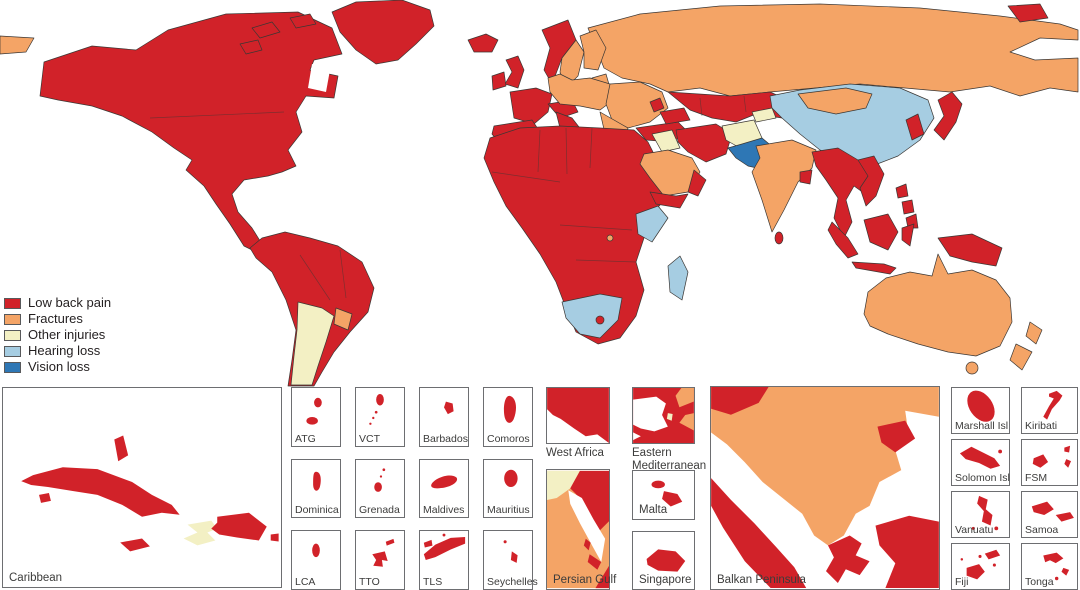 The image size is (1080, 590). What do you see at coordinates (697, 183) in the screenshot?
I see `region-oman` at bounding box center [697, 183].